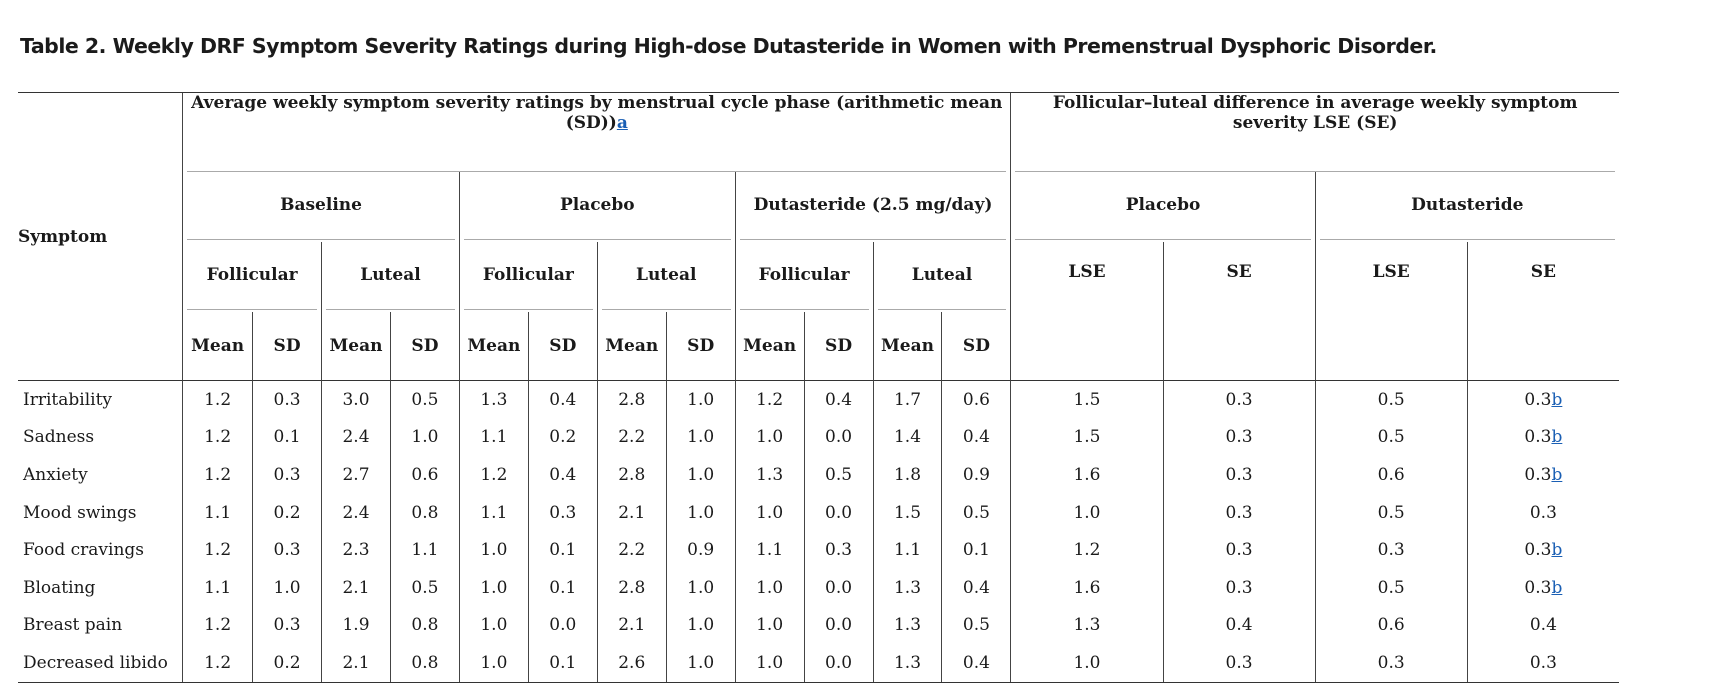 This screenshot has width=1736, height=683. I want to click on mean-header: Mean, so click(769, 346).